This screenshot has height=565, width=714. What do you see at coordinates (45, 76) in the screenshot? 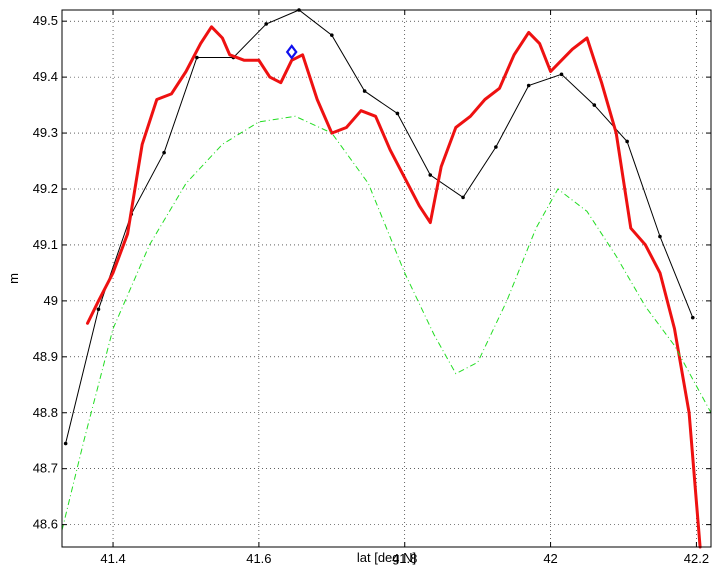
I see `y-tick-label: 49.4` at bounding box center [45, 76].